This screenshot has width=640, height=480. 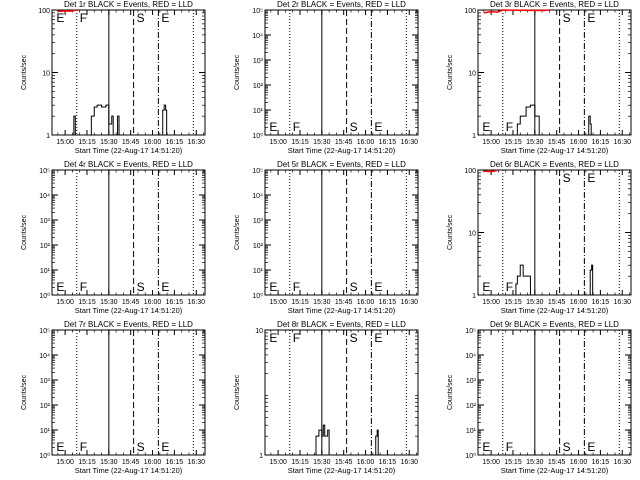 What do you see at coordinates (128, 164) in the screenshot?
I see `panel-title: Det 4r BLACK = Events, RED = LLD` at bounding box center [128, 164].